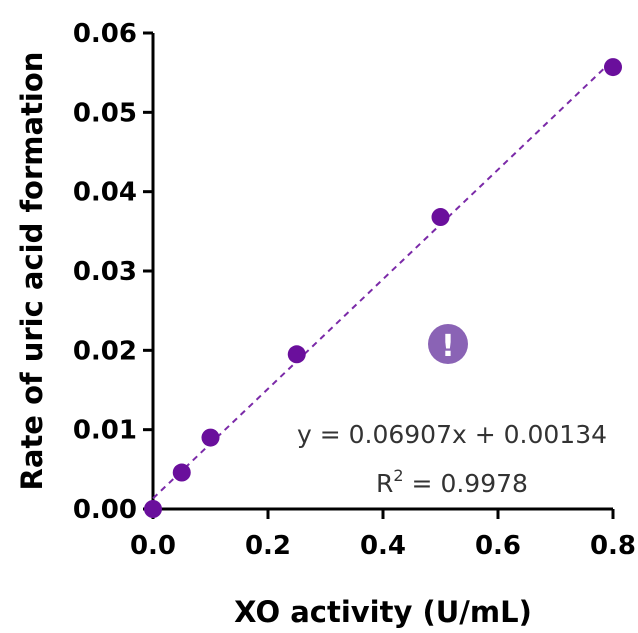  What do you see at coordinates (105, 113) in the screenshot?
I see `y-tick-label: 0.05` at bounding box center [105, 113].